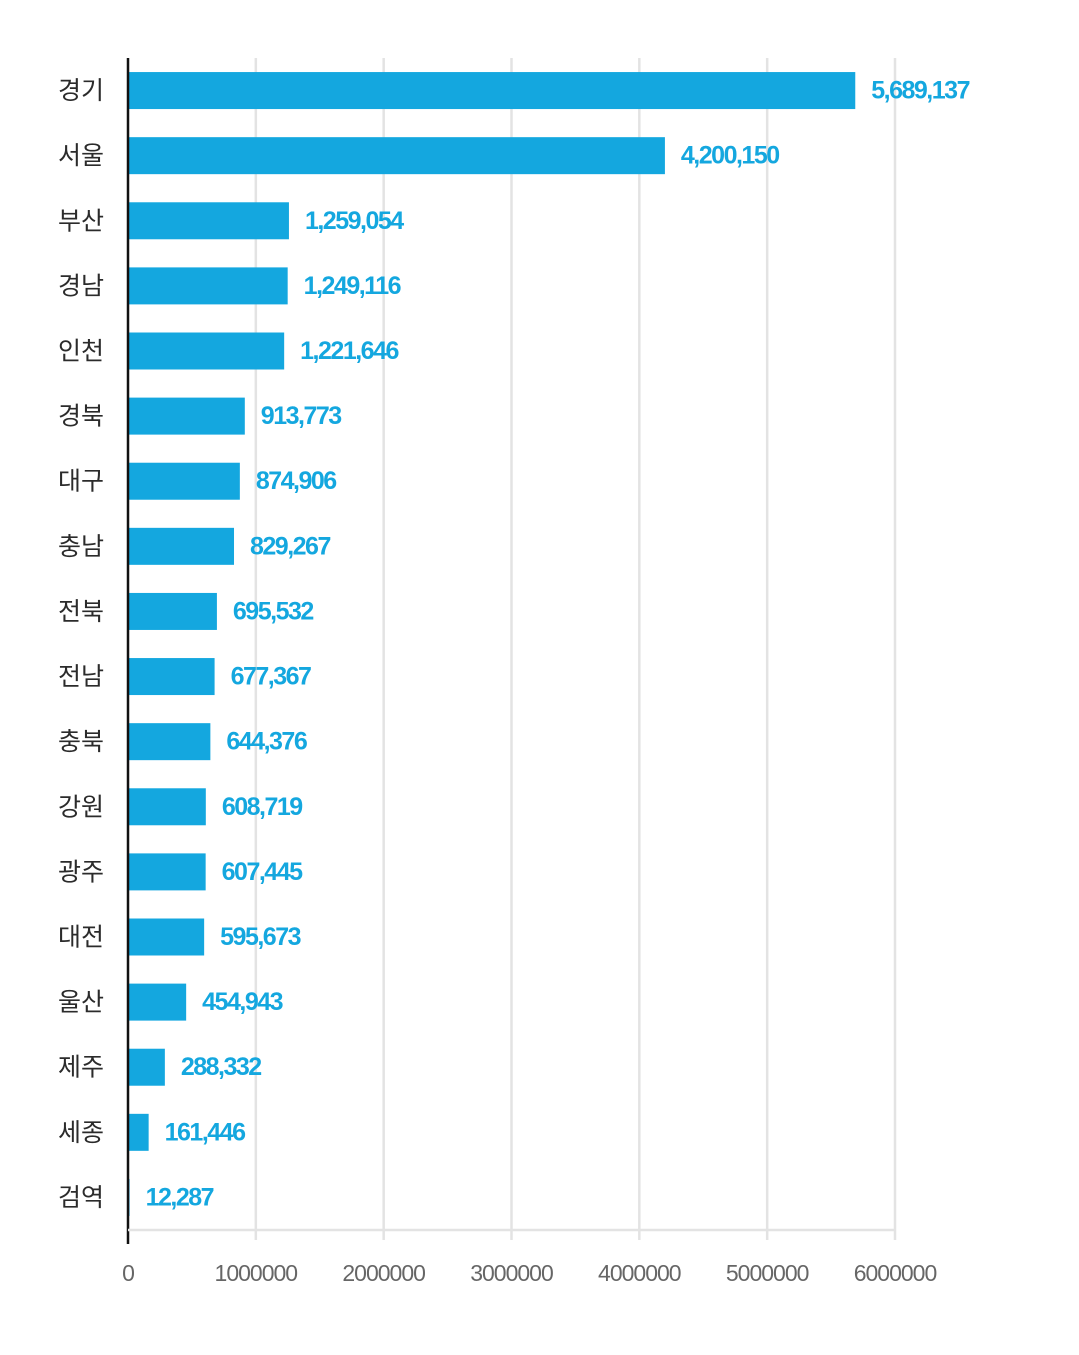  I want to click on category-label: 제주, so click(81, 1067).